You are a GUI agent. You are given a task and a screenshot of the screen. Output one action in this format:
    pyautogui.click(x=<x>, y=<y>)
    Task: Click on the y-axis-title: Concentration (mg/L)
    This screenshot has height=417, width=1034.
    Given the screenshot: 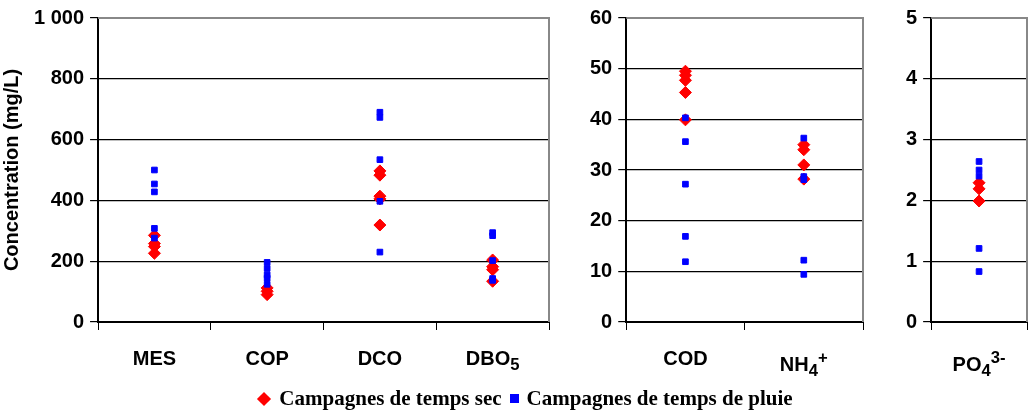 What is the action you would take?
    pyautogui.click(x=11, y=170)
    